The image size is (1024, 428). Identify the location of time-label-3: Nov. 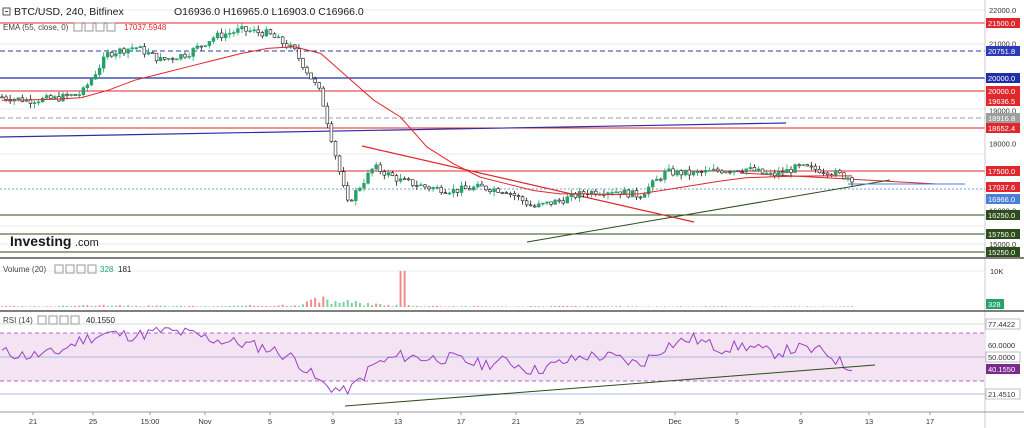
(205, 421).